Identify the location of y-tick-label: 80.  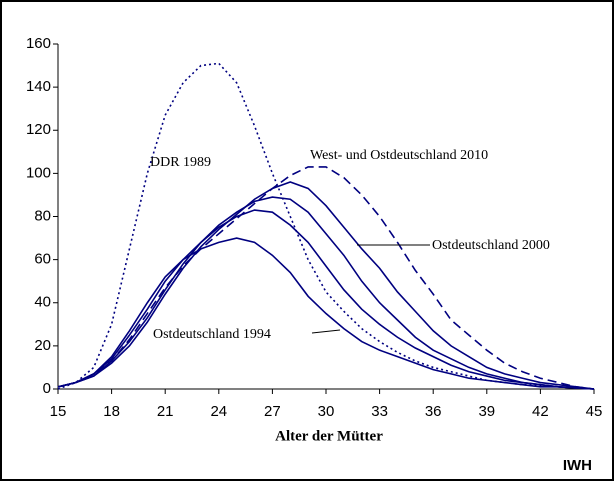
(42, 215).